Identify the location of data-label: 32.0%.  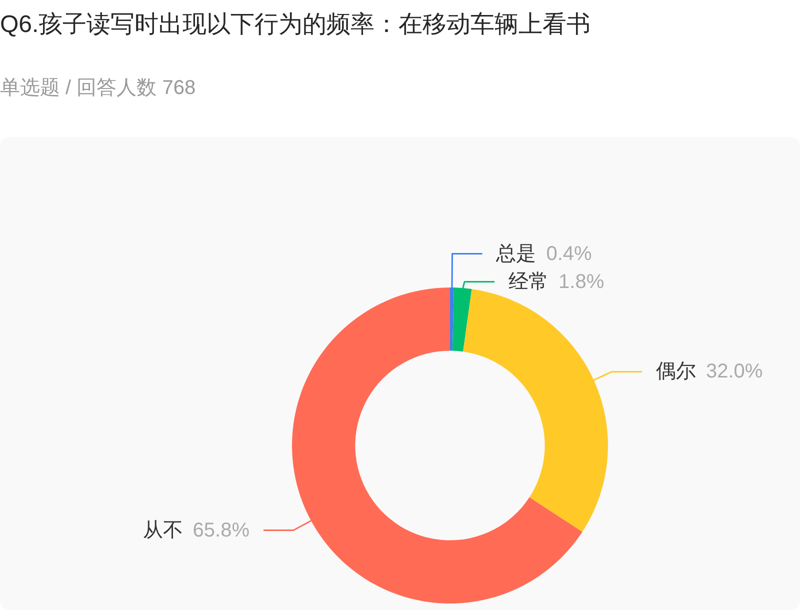
(734, 371).